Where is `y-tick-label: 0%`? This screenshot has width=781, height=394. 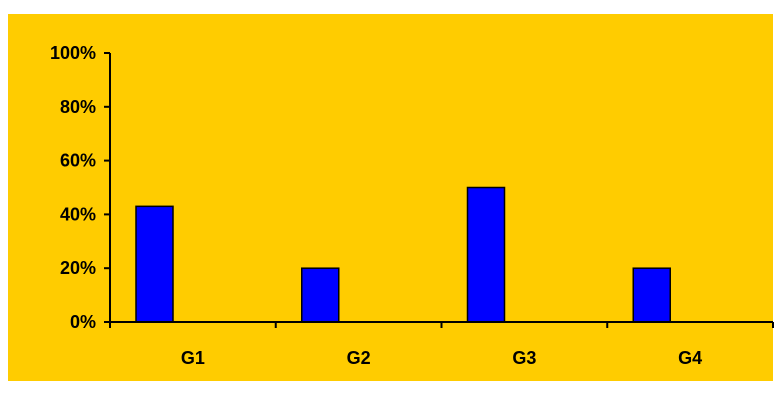
y-tick-label: 0% is located at coordinates (83, 322).